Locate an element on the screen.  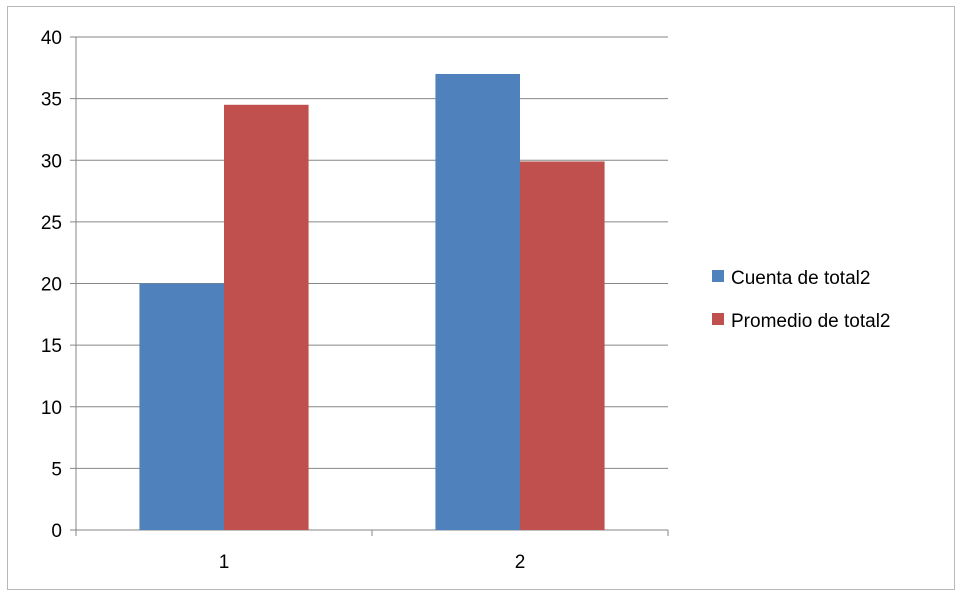
y-tick-label: 20 is located at coordinates (51, 285).